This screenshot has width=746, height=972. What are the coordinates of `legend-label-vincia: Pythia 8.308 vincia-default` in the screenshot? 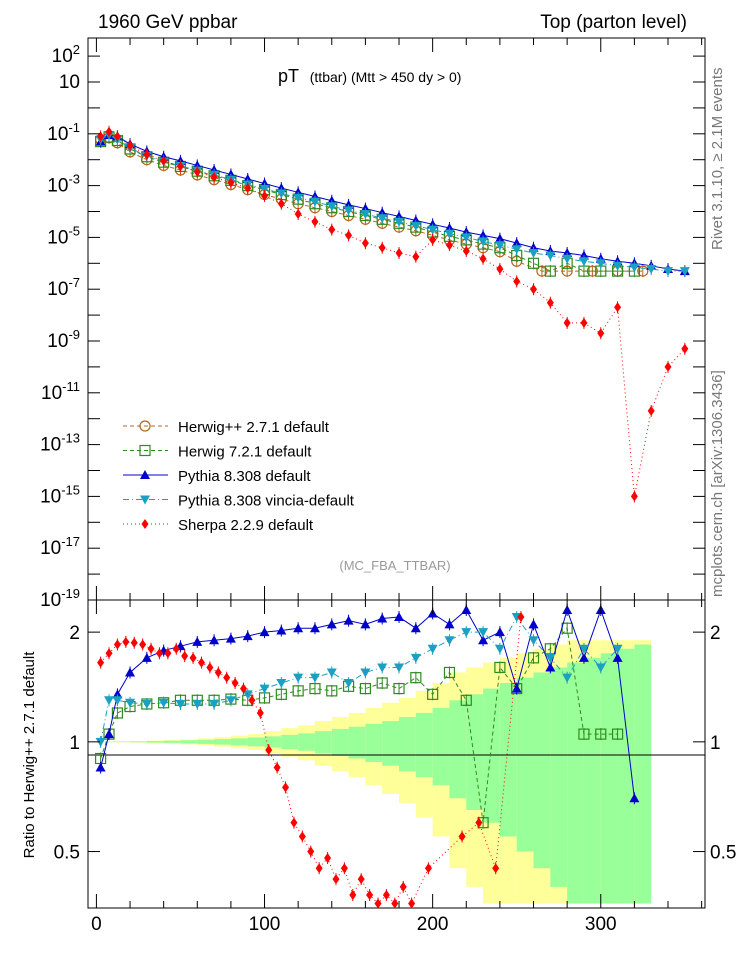 It's located at (266, 501).